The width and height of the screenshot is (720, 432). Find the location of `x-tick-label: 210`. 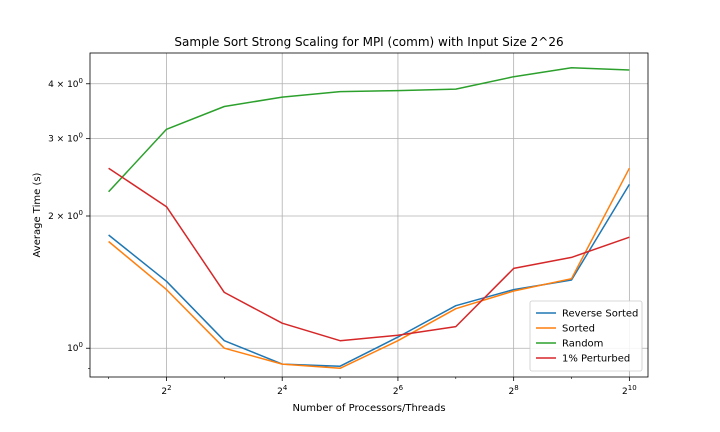

x-tick-label: 210 is located at coordinates (629, 390).